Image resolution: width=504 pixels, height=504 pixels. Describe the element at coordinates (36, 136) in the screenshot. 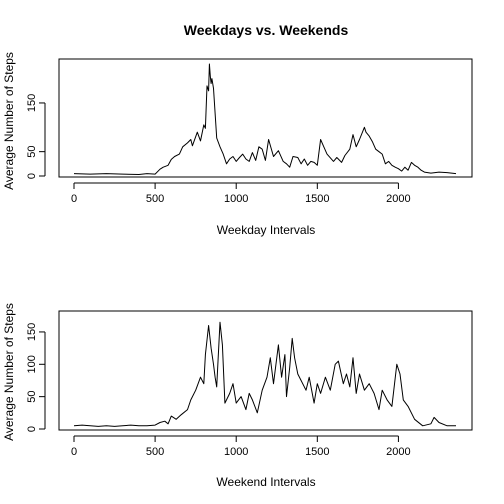

I see `y-axis: 0 50 150` at that location.